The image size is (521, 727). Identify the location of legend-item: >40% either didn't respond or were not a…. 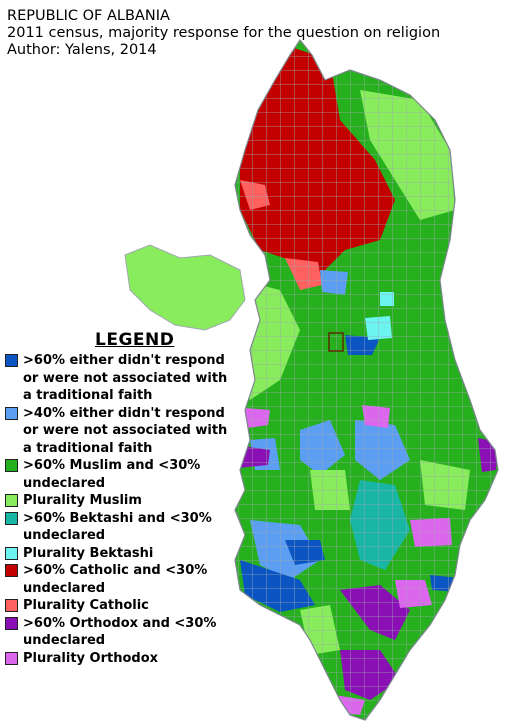
(130, 431).